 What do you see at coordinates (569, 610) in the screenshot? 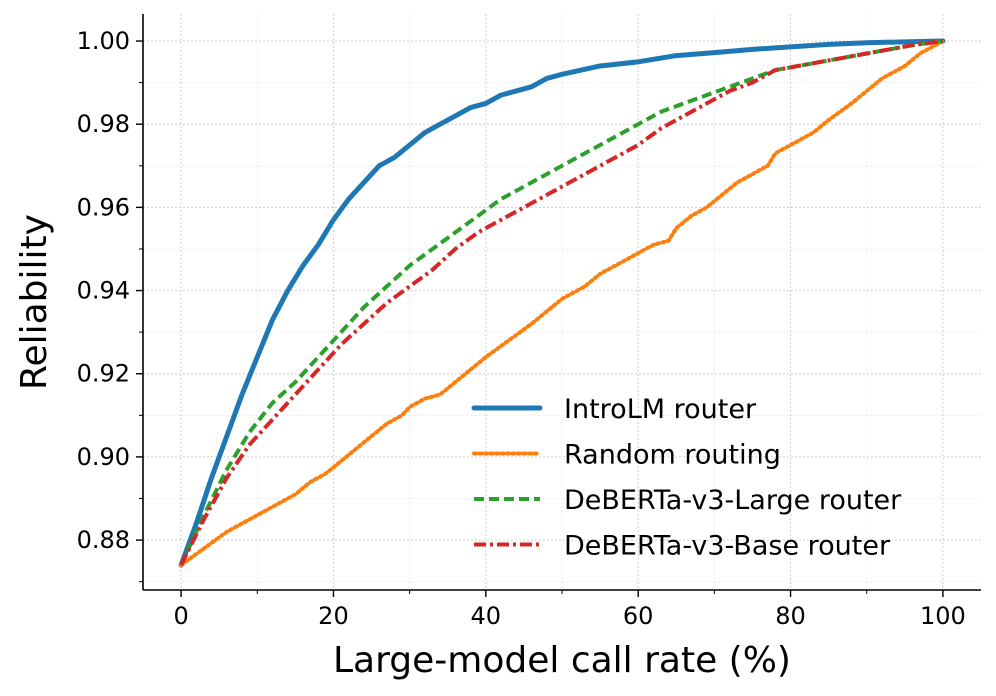
I see `x-ticks: 0 20 40 60 80 100` at bounding box center [569, 610].